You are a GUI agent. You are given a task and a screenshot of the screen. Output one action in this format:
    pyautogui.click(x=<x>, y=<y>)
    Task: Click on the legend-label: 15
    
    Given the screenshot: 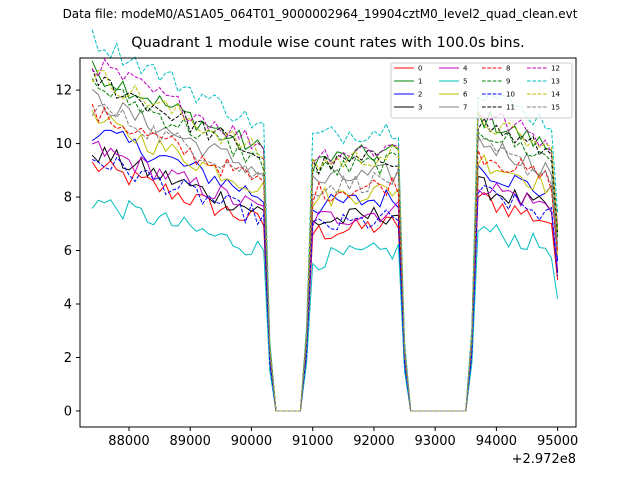 What is the action you would take?
    pyautogui.click(x=555, y=108)
    